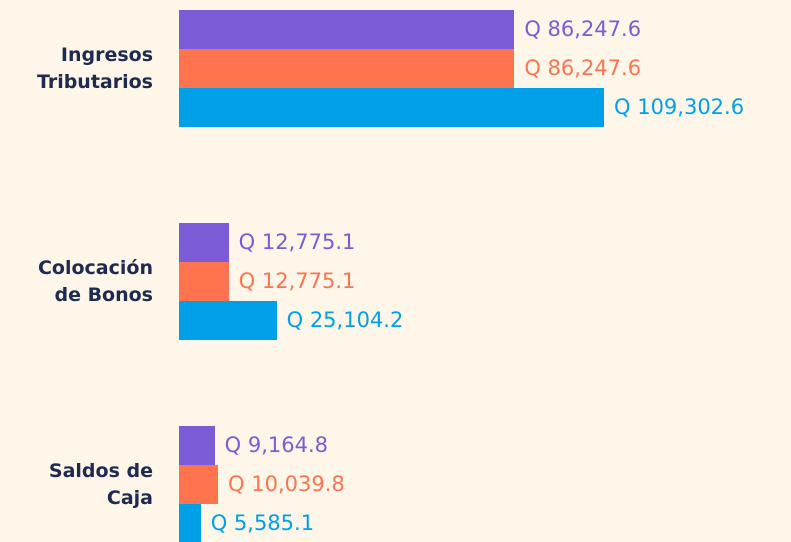 The height and width of the screenshot is (542, 791). Describe the element at coordinates (286, 484) in the screenshot. I see `value-label: Q 10,039.8` at that location.